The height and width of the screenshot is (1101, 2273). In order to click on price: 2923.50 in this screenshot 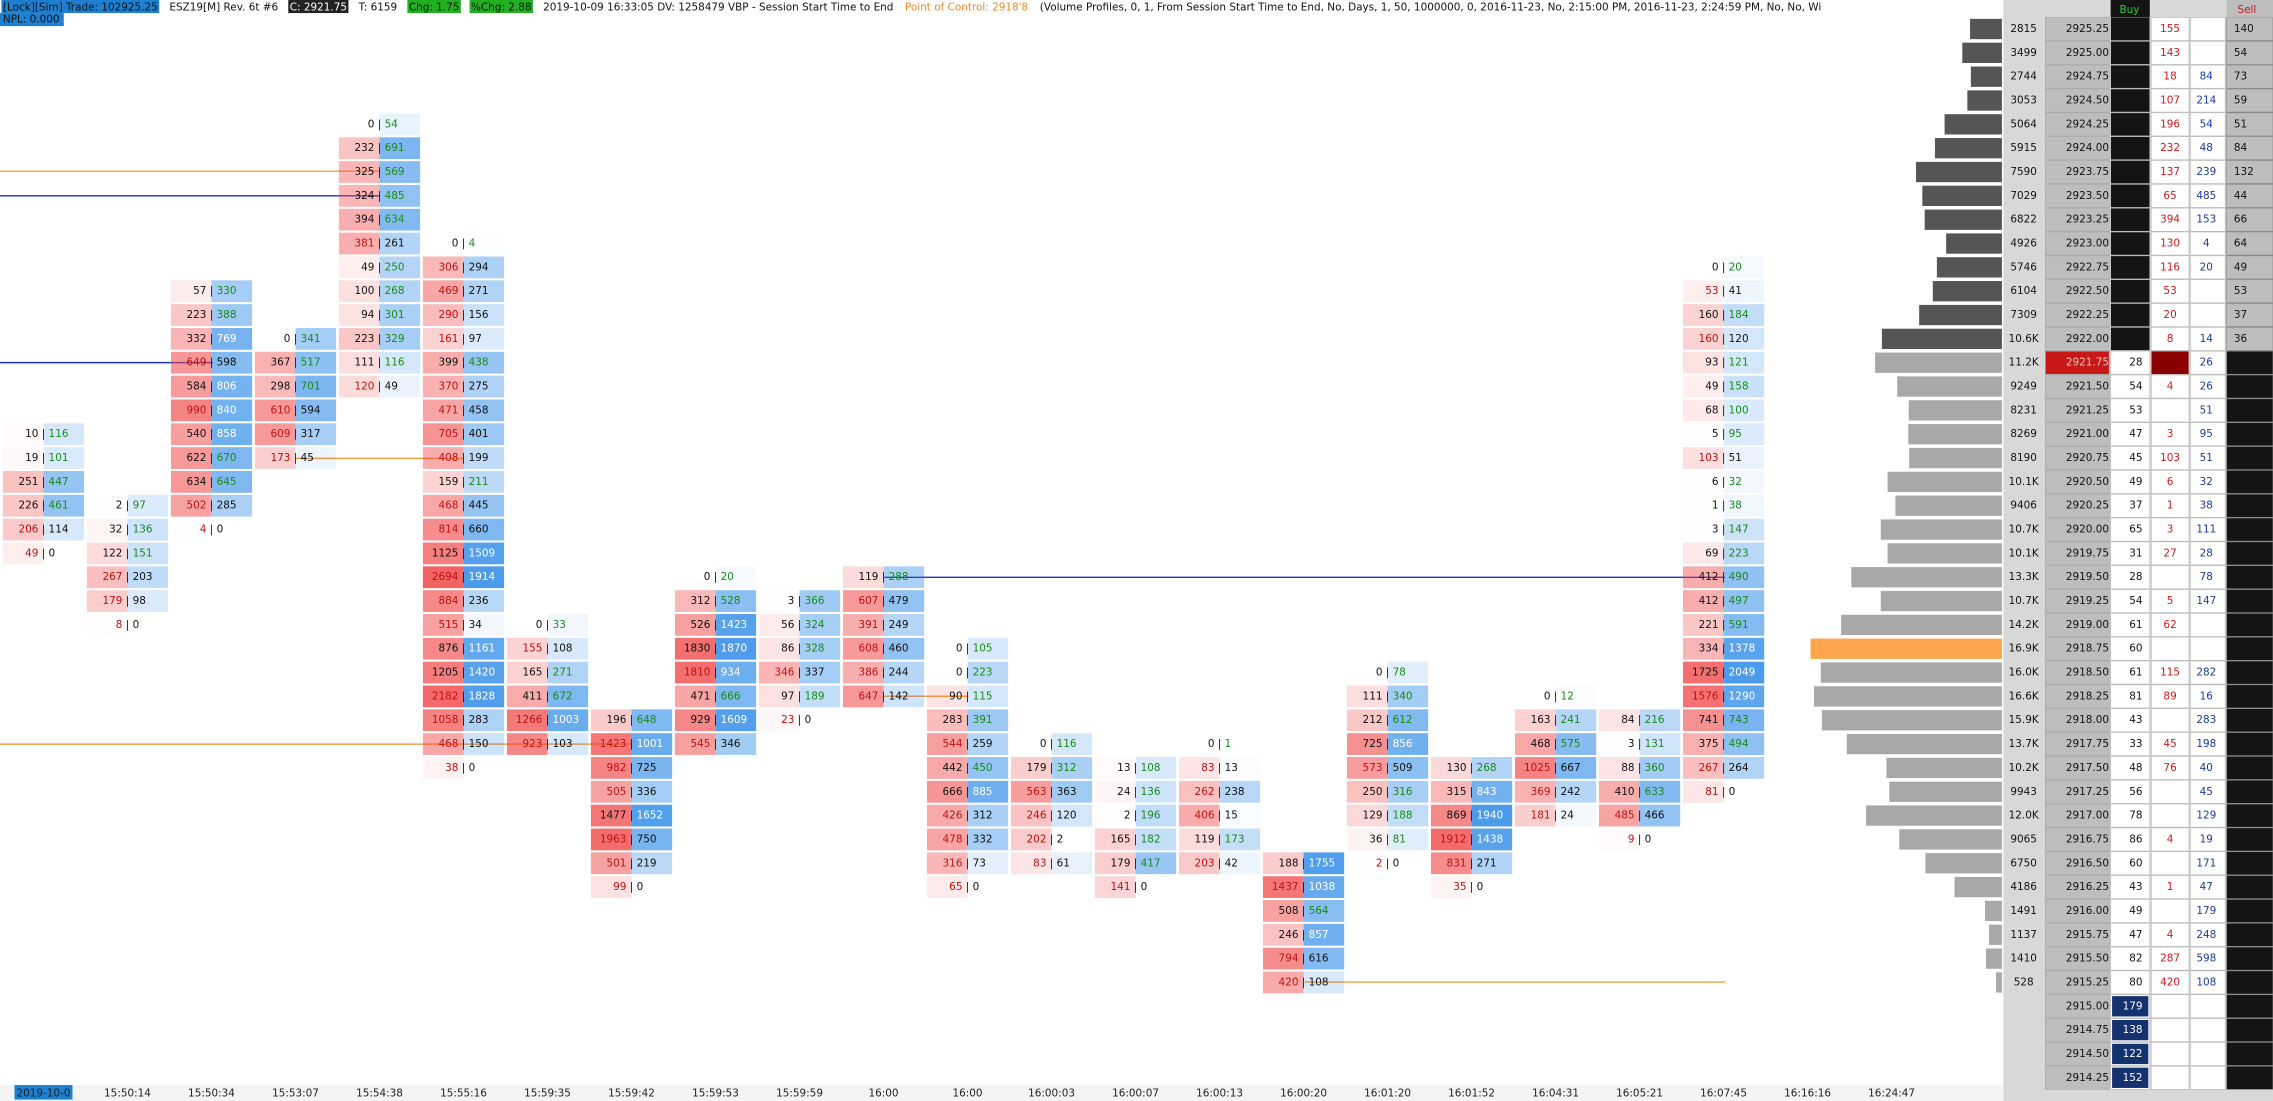, I will do `click(2087, 196)`.